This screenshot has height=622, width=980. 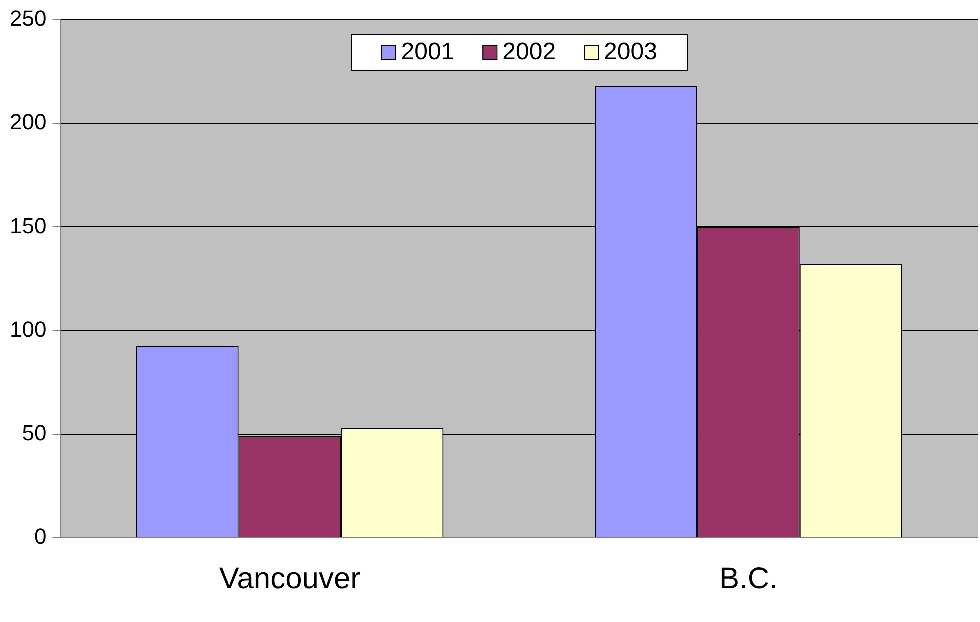 I want to click on legend-label: 2003, so click(x=631, y=52).